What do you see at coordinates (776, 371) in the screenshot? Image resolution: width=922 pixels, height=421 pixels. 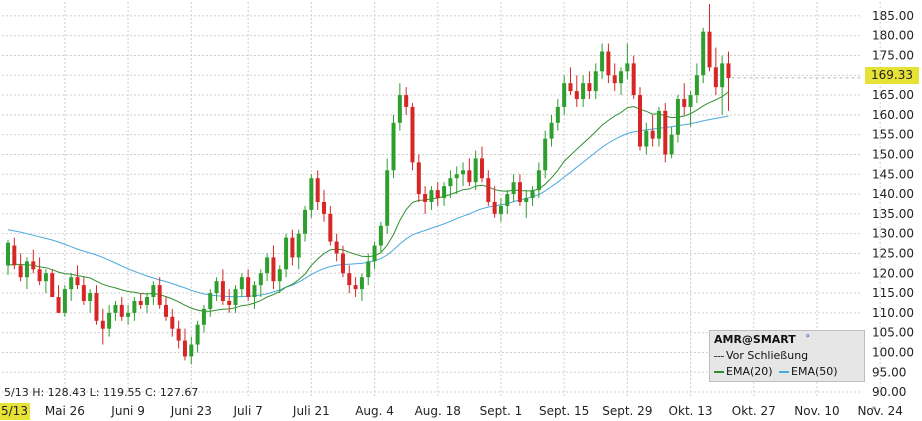 I see `legend-item-ema: EMA(20) EMA(50)` at bounding box center [776, 371].